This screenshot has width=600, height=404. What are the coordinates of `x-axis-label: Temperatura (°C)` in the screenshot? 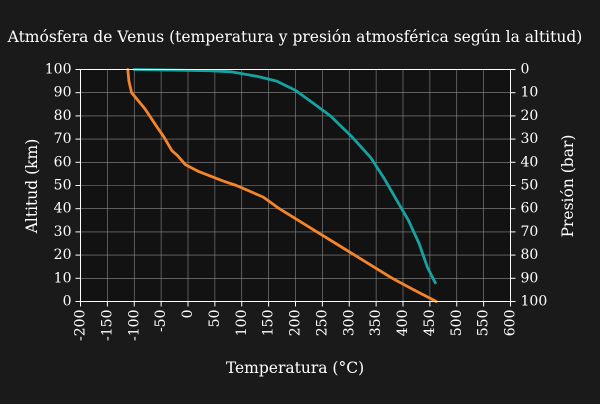 It's located at (295, 368).